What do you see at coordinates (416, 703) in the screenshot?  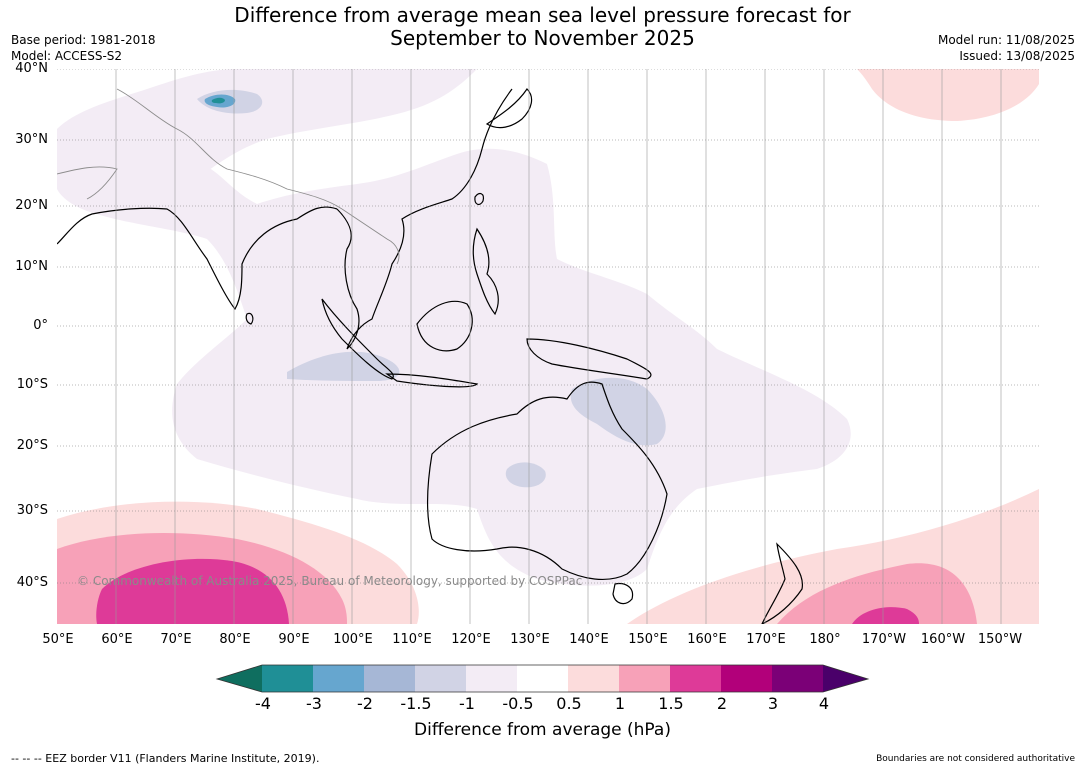 I see `colorbar-tick--1.5: -1.5` at bounding box center [416, 703].